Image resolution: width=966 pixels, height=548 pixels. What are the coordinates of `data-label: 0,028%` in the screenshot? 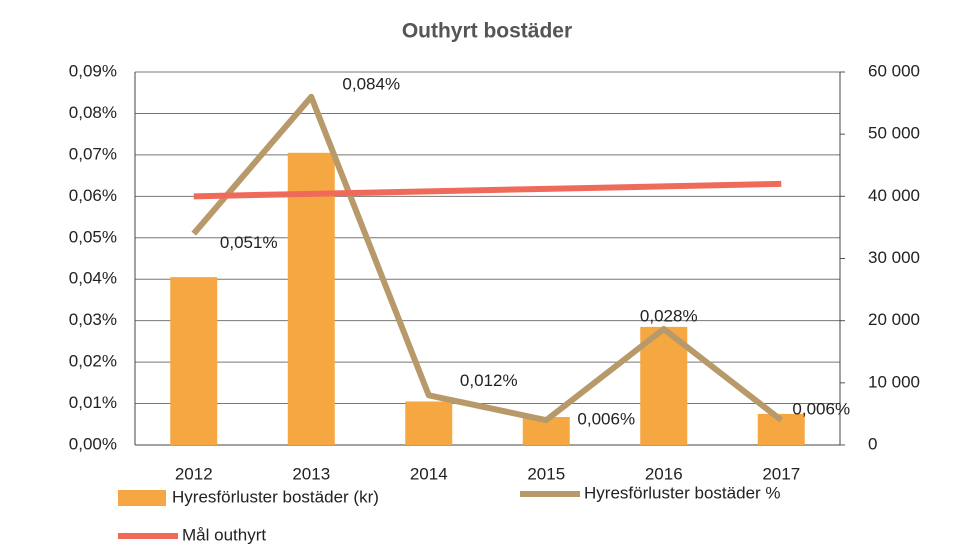 It's located at (669, 315).